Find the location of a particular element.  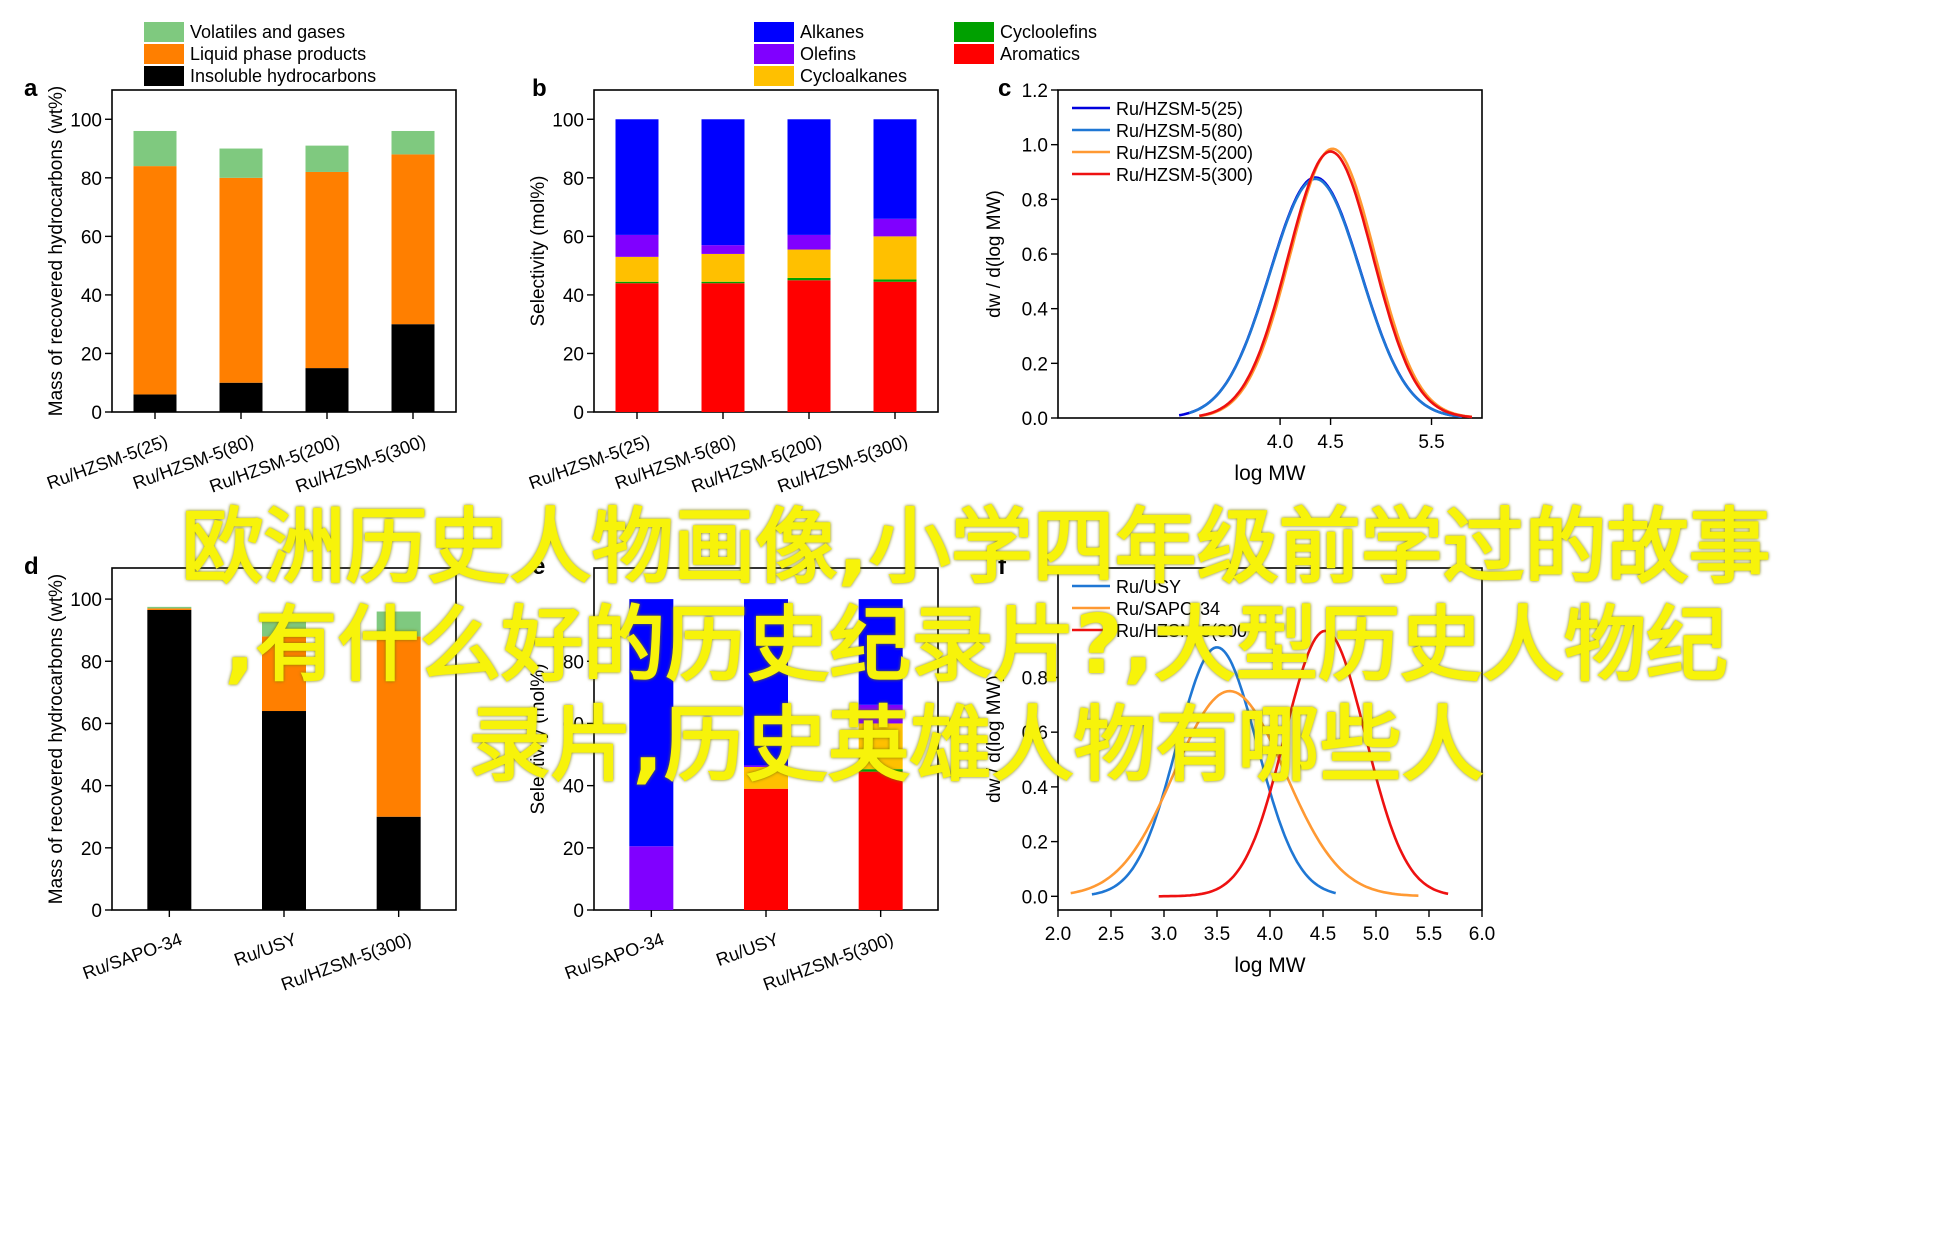

panel-c-ytick-label: 0.2 is located at coordinates (1035, 364).